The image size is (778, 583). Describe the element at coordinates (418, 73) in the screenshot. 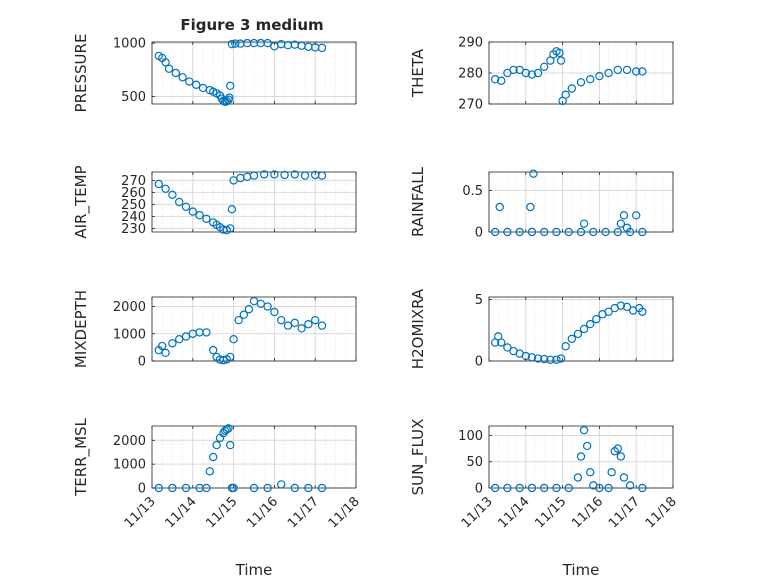

I see `y-axis-label: THETA` at that location.